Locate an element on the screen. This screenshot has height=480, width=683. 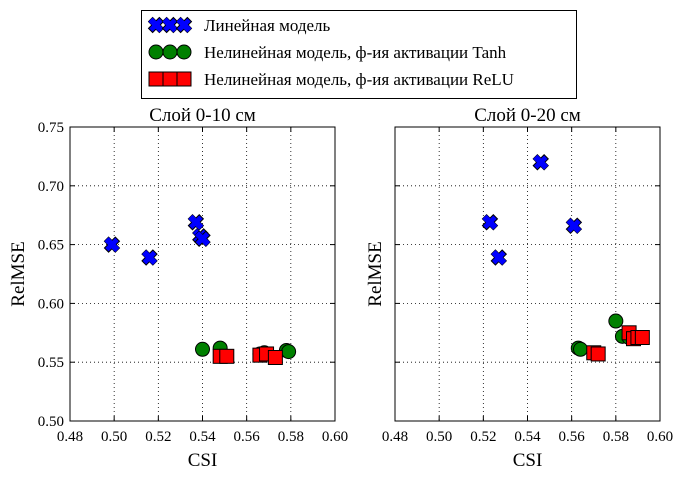
legend-item: Нелинейная модель, ф-ия активации Tanh is located at coordinates (327, 52).